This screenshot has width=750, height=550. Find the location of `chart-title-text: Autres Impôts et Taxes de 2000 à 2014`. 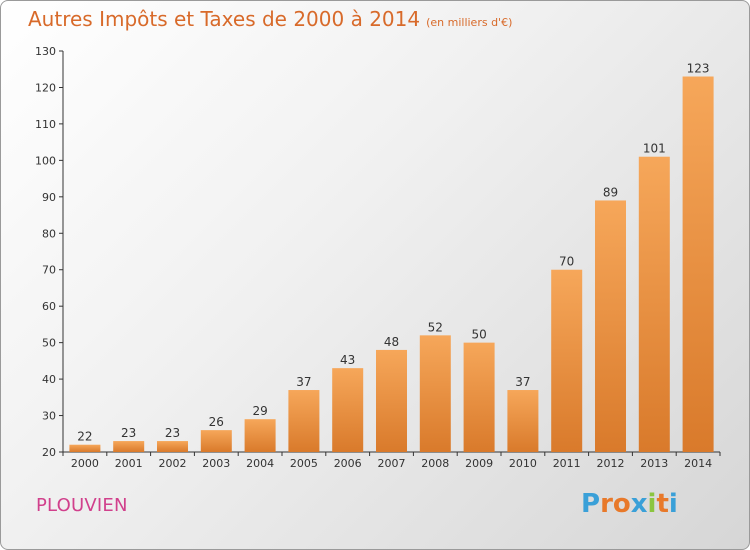

chart-title-text: Autres Impôts et Taxes de 2000 à 2014 is located at coordinates (224, 19).